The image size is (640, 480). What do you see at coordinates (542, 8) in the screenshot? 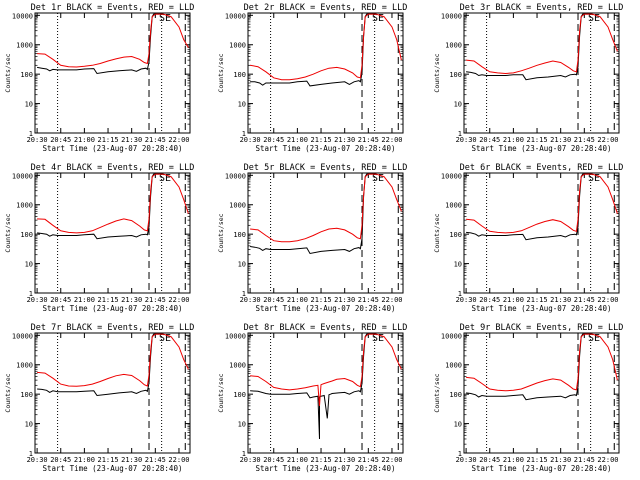
I see `panel-title: Det 3r BLACK = Events, RED = LLD` at bounding box center [542, 8].